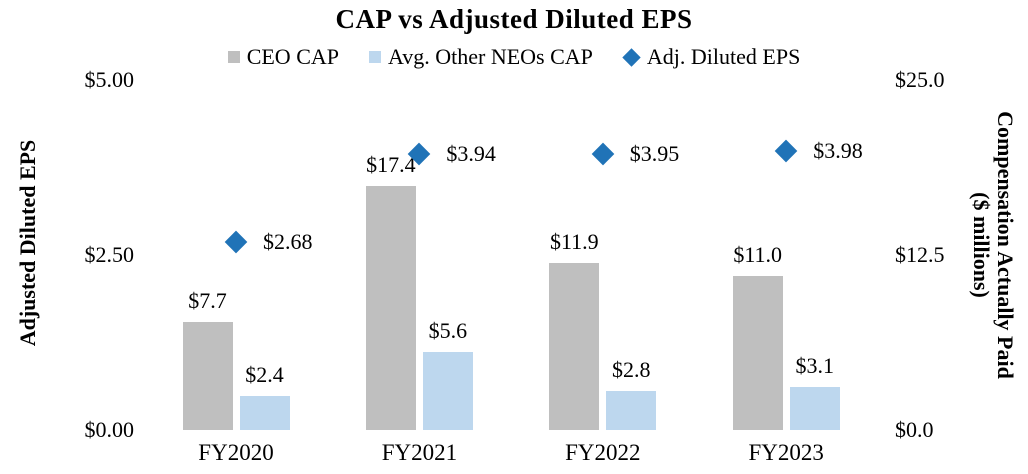  Describe the element at coordinates (631, 369) in the screenshot. I see `data-label-avg-neos-cap: $2.8` at that location.